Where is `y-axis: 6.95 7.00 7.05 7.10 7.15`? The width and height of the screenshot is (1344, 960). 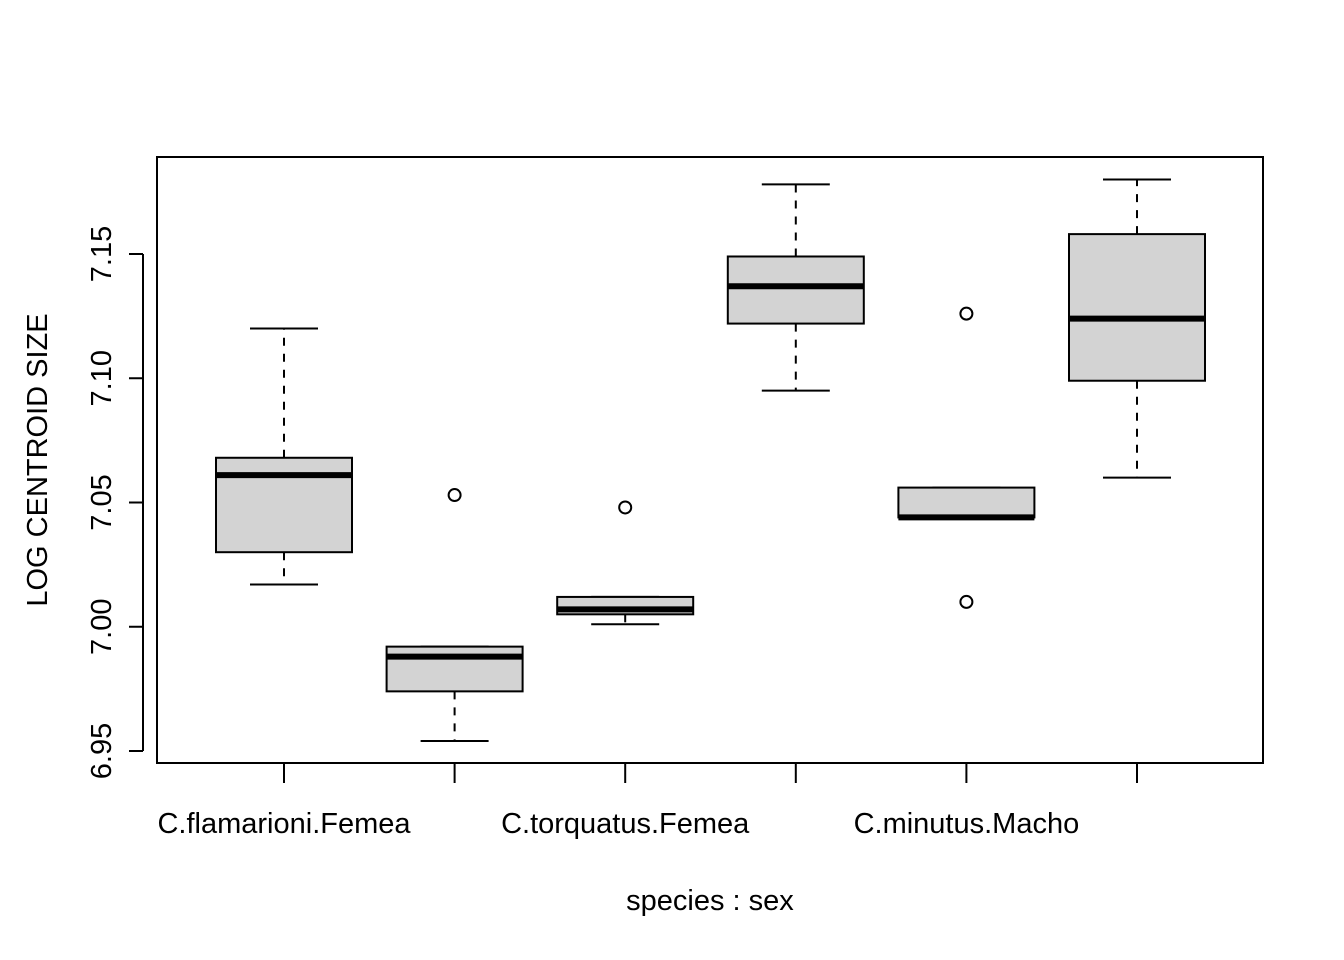 y-axis: 6.95 7.00 7.05 7.10 7.15 is located at coordinates (115, 502).